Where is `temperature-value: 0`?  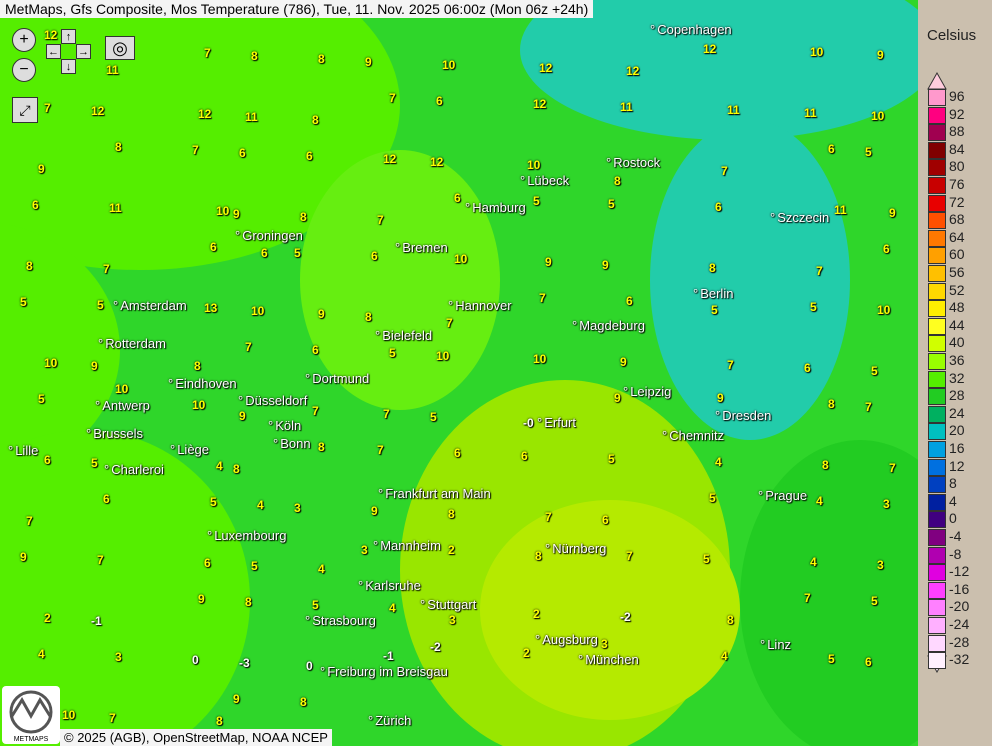 temperature-value: 0 is located at coordinates (195, 660).